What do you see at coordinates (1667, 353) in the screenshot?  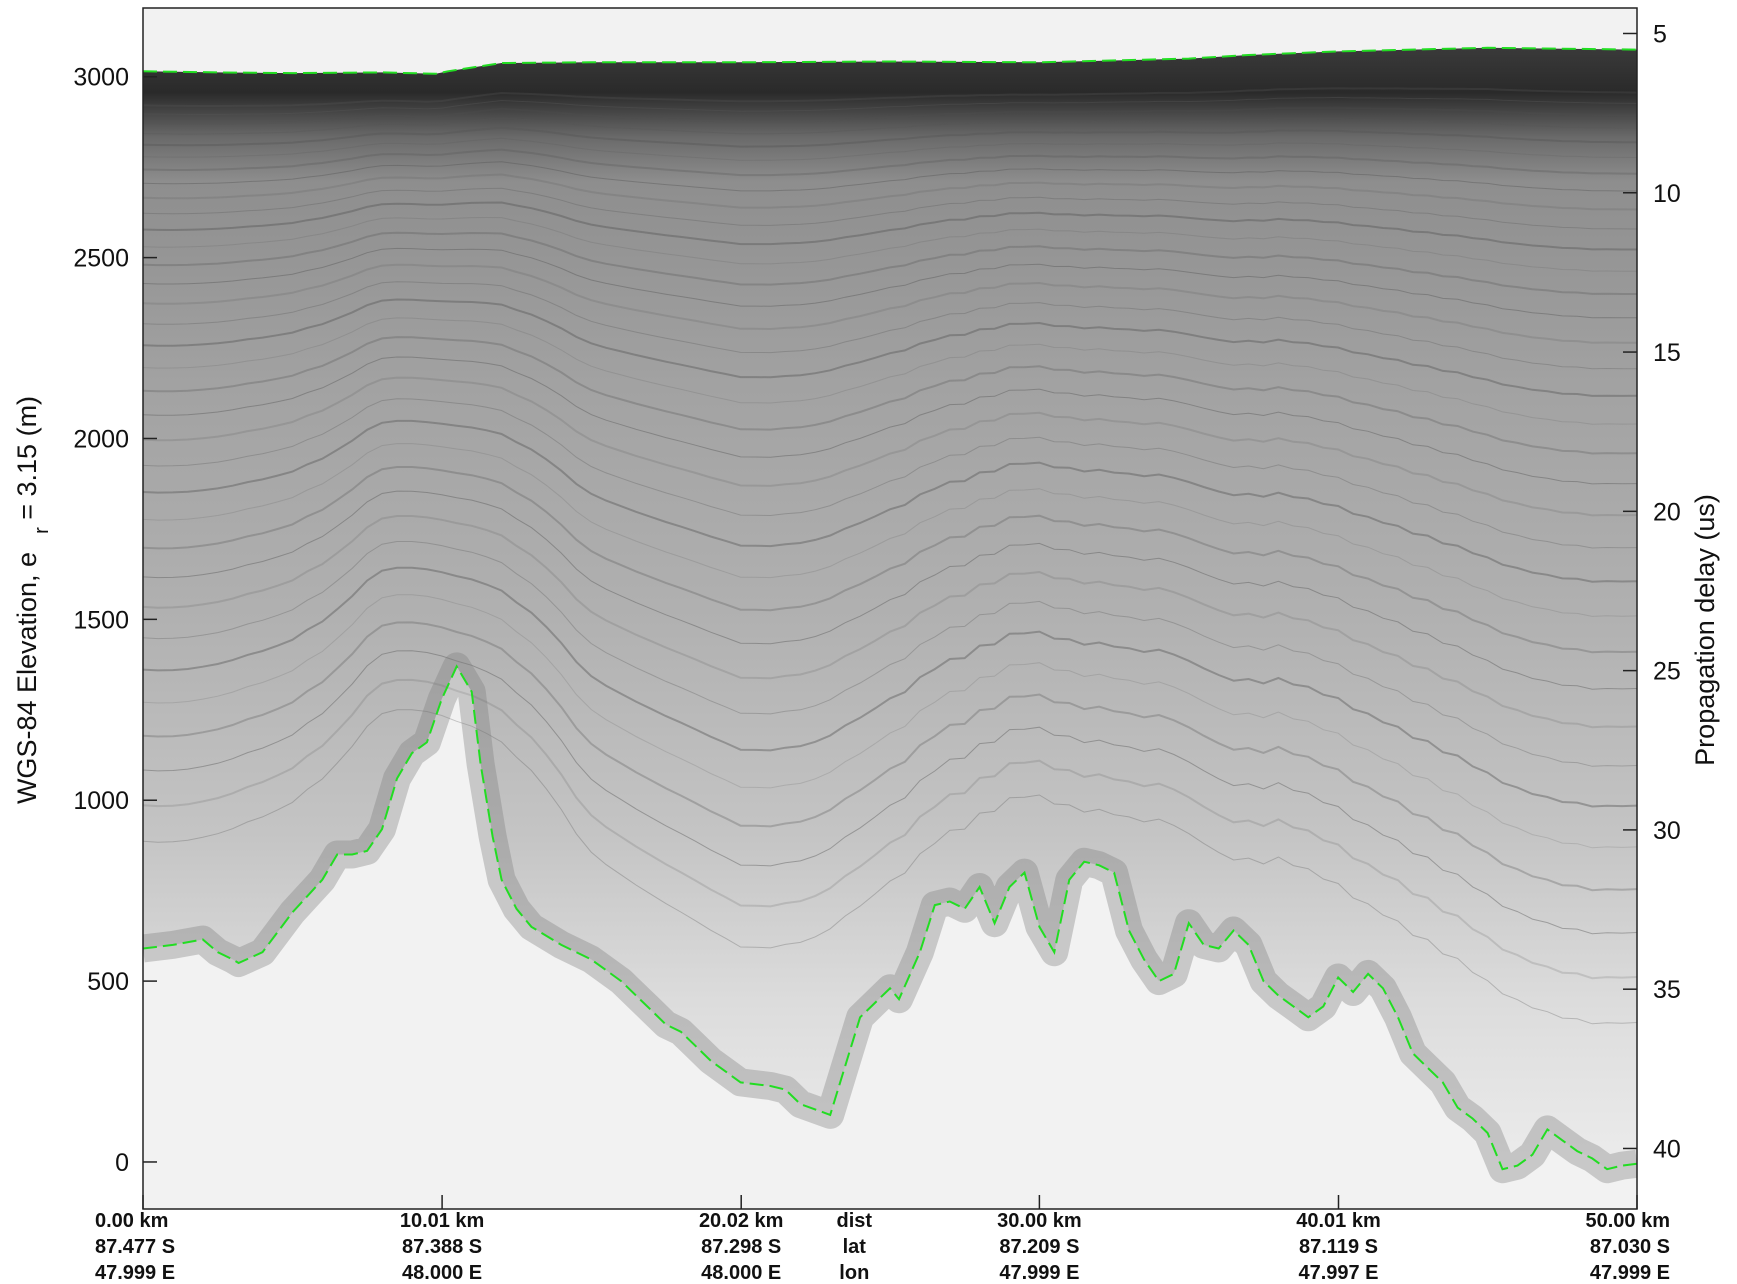 I see `right-tick-label: 15` at bounding box center [1667, 353].